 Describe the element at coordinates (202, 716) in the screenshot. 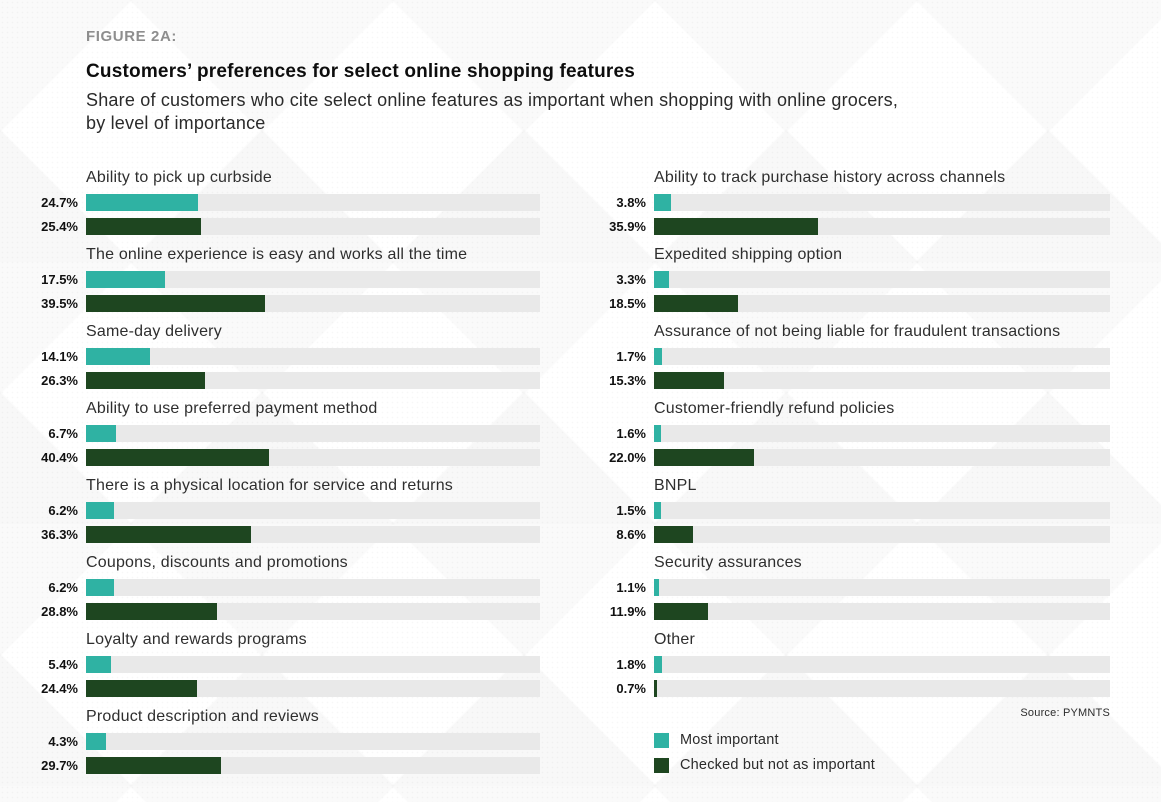

I see `category-label: Product description and reviews` at that location.